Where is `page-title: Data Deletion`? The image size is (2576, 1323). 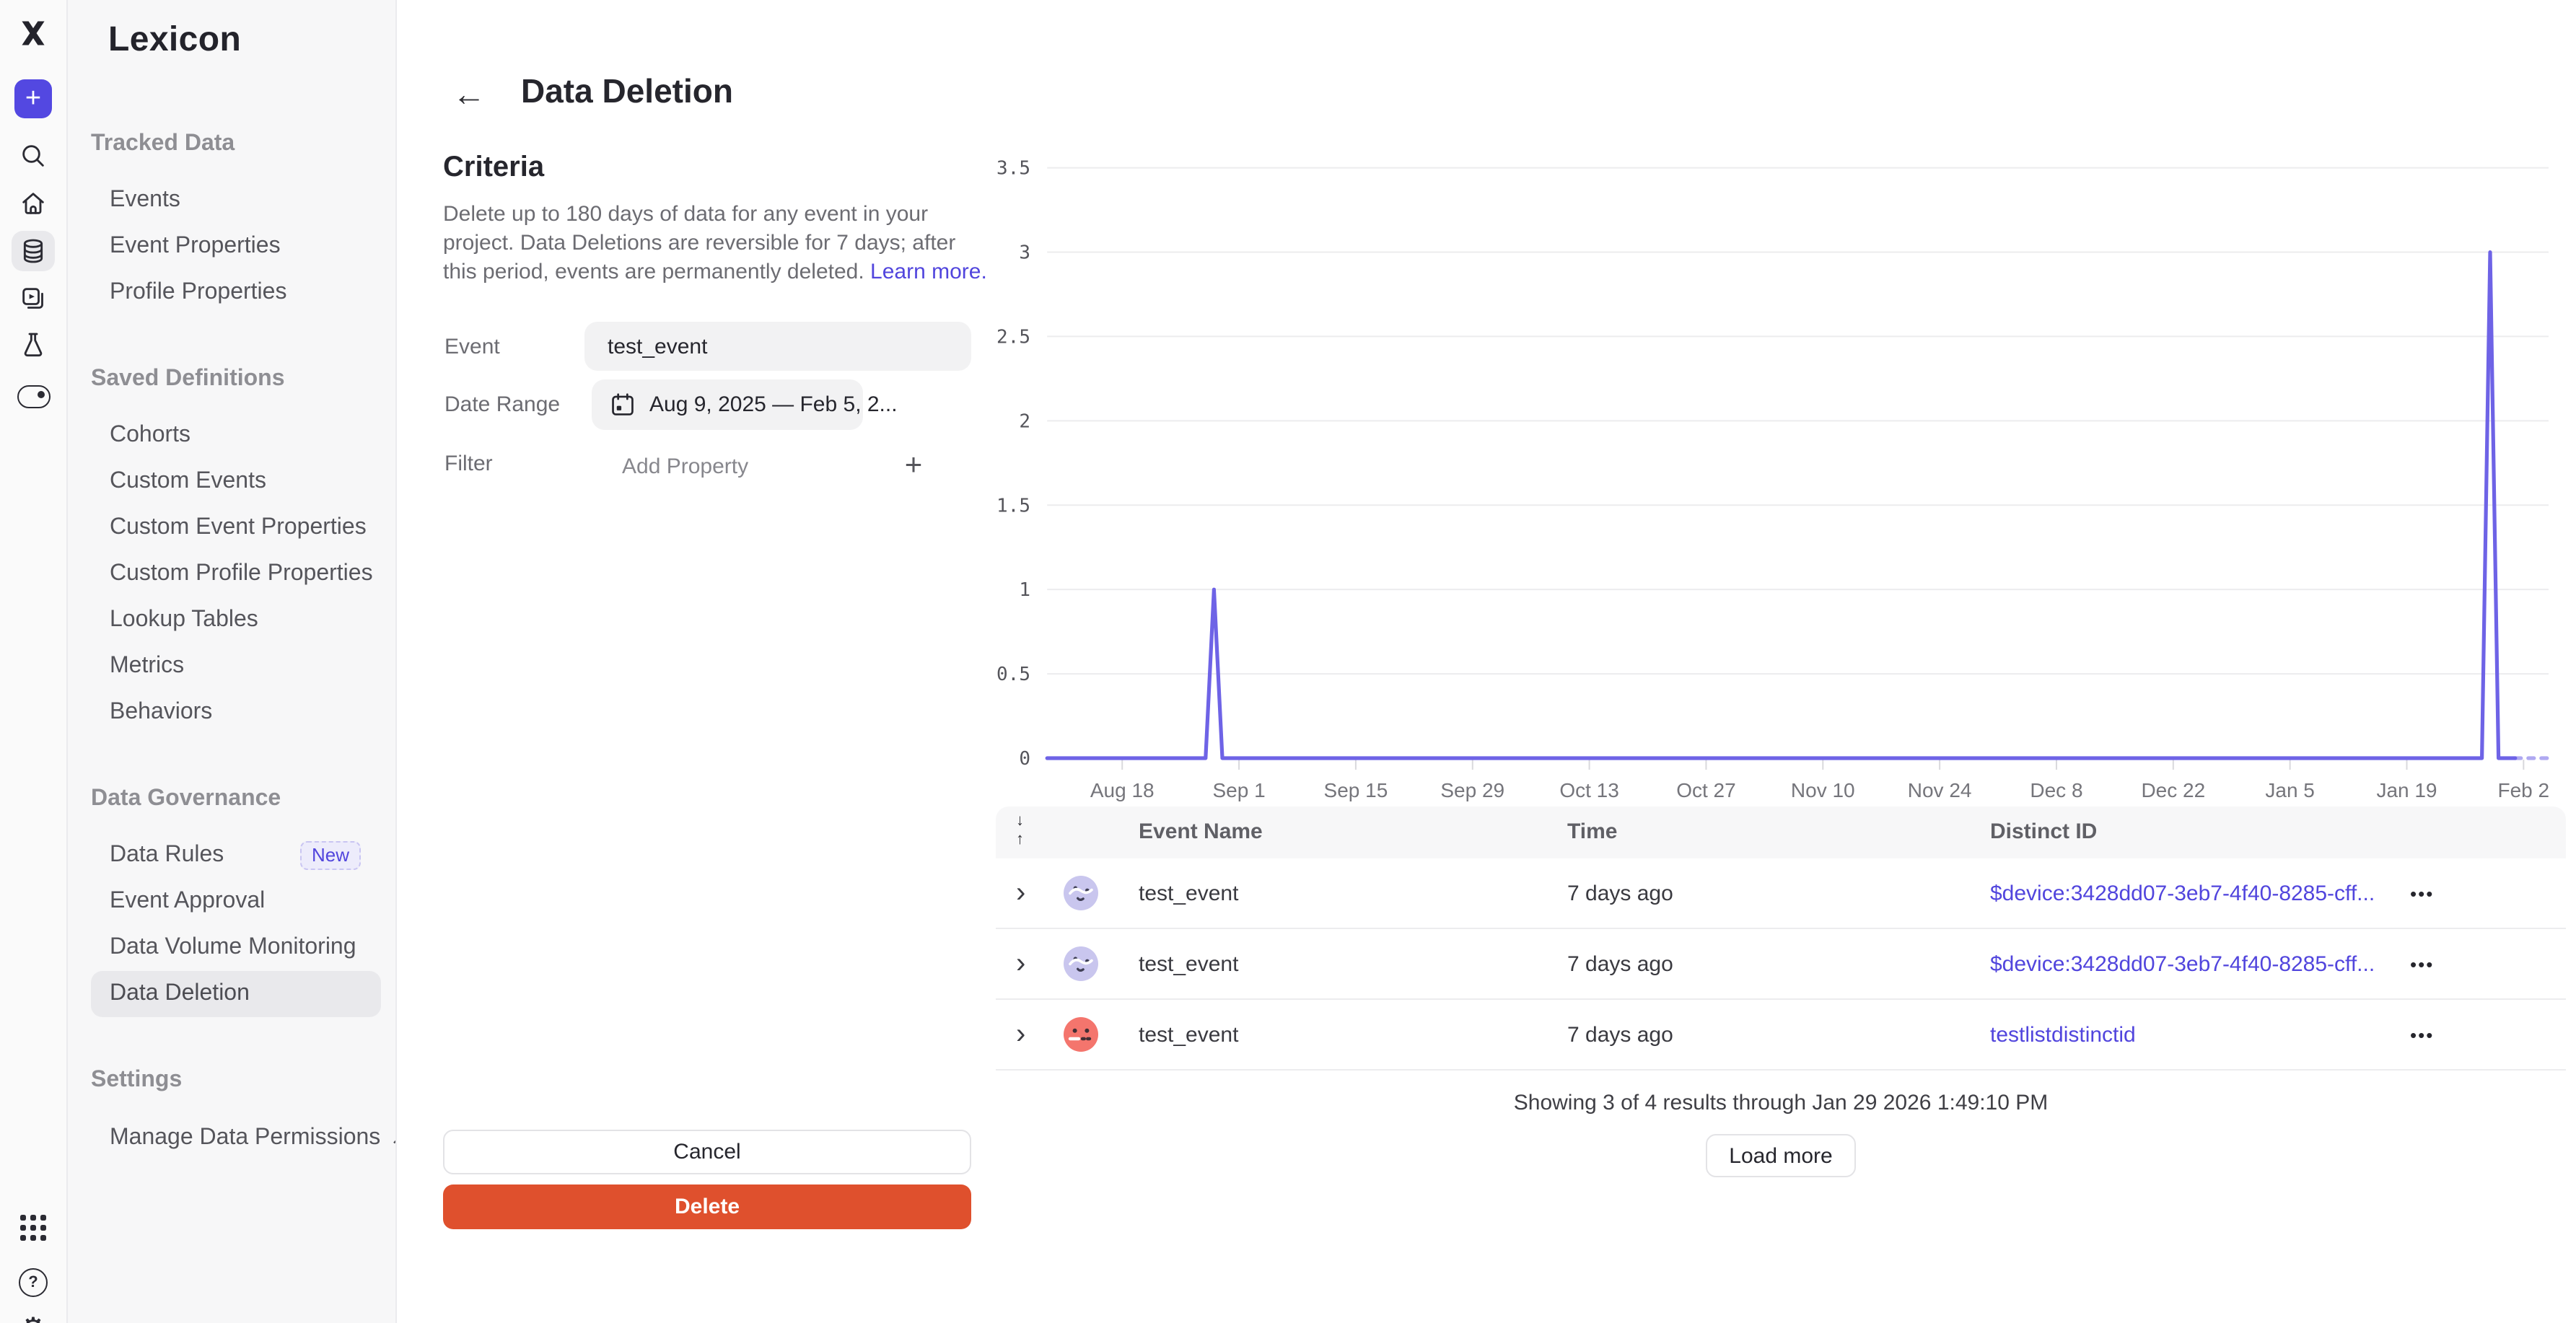
page-title: Data Deletion is located at coordinates (627, 91).